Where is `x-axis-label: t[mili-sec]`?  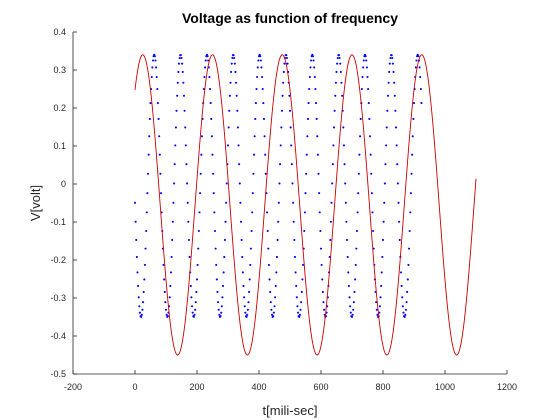
x-axis-label: t[mili-sec] is located at coordinates (290, 410).